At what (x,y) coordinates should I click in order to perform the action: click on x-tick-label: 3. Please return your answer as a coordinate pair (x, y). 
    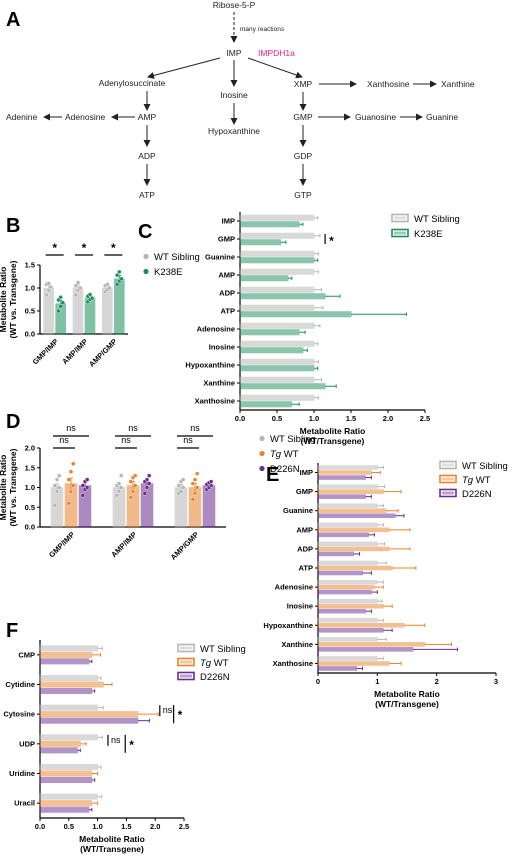
    Looking at the image, I should click on (496, 681).